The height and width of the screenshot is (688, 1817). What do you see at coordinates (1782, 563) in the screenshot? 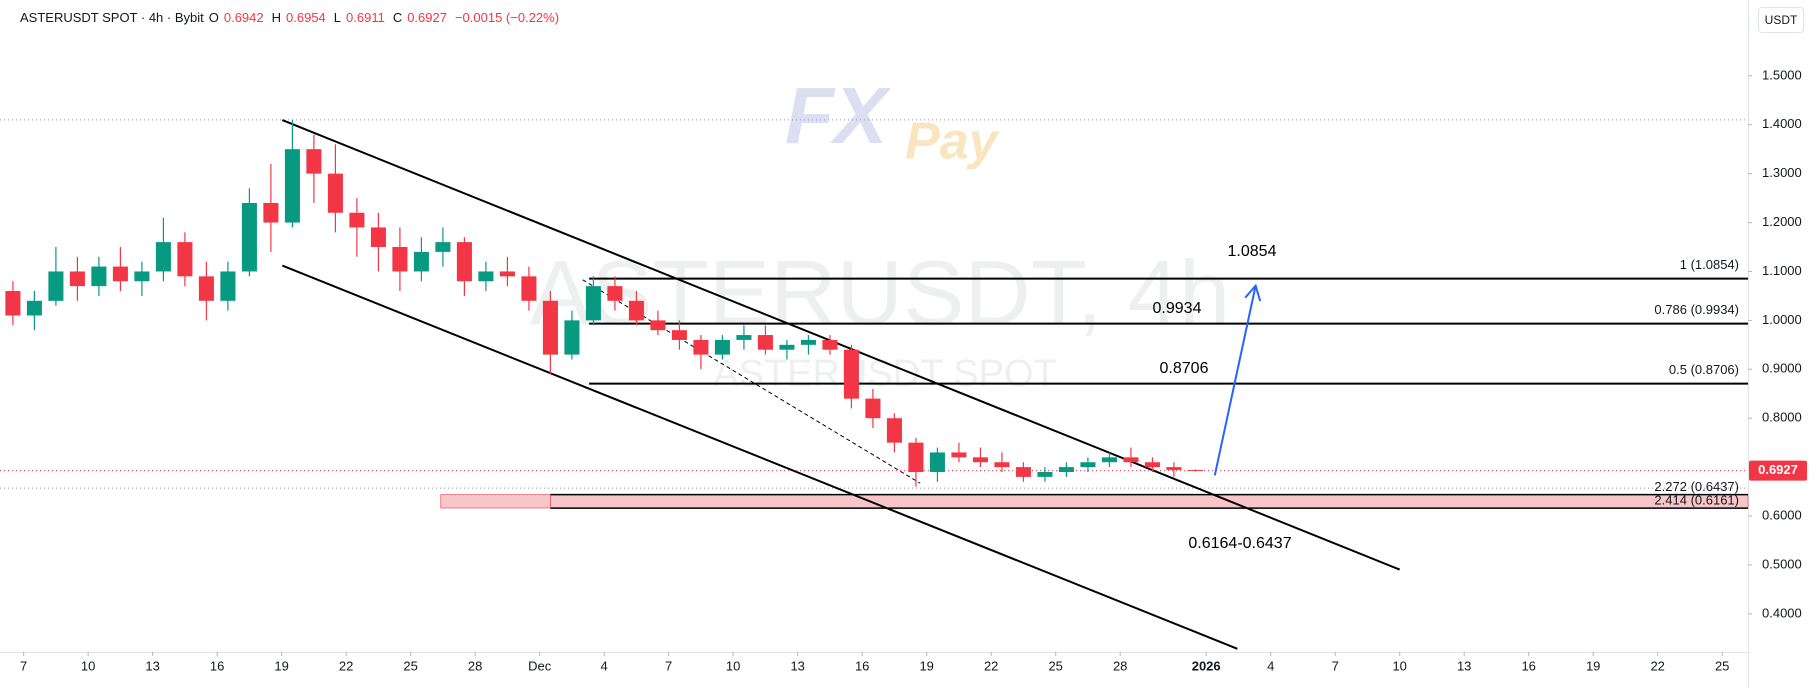
I see `y-tick-label: 0.5000` at bounding box center [1782, 563].